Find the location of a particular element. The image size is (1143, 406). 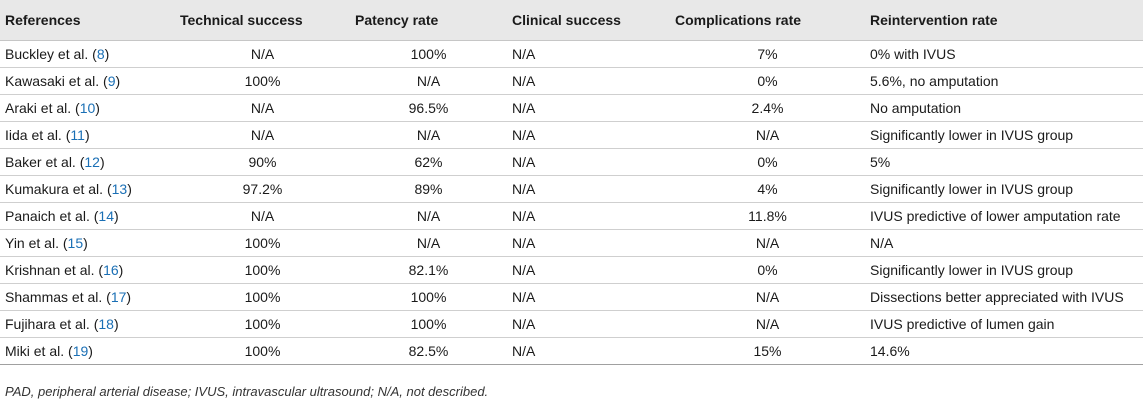

cell-patency-rate: 82.5% is located at coordinates (428, 351).